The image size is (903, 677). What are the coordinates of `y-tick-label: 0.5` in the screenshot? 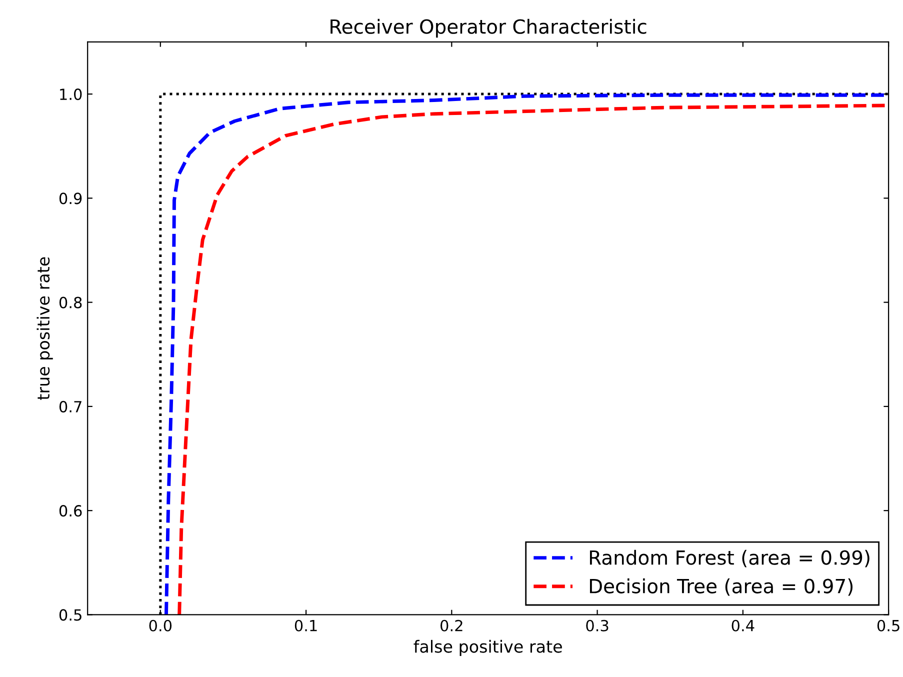 It's located at (70, 615).